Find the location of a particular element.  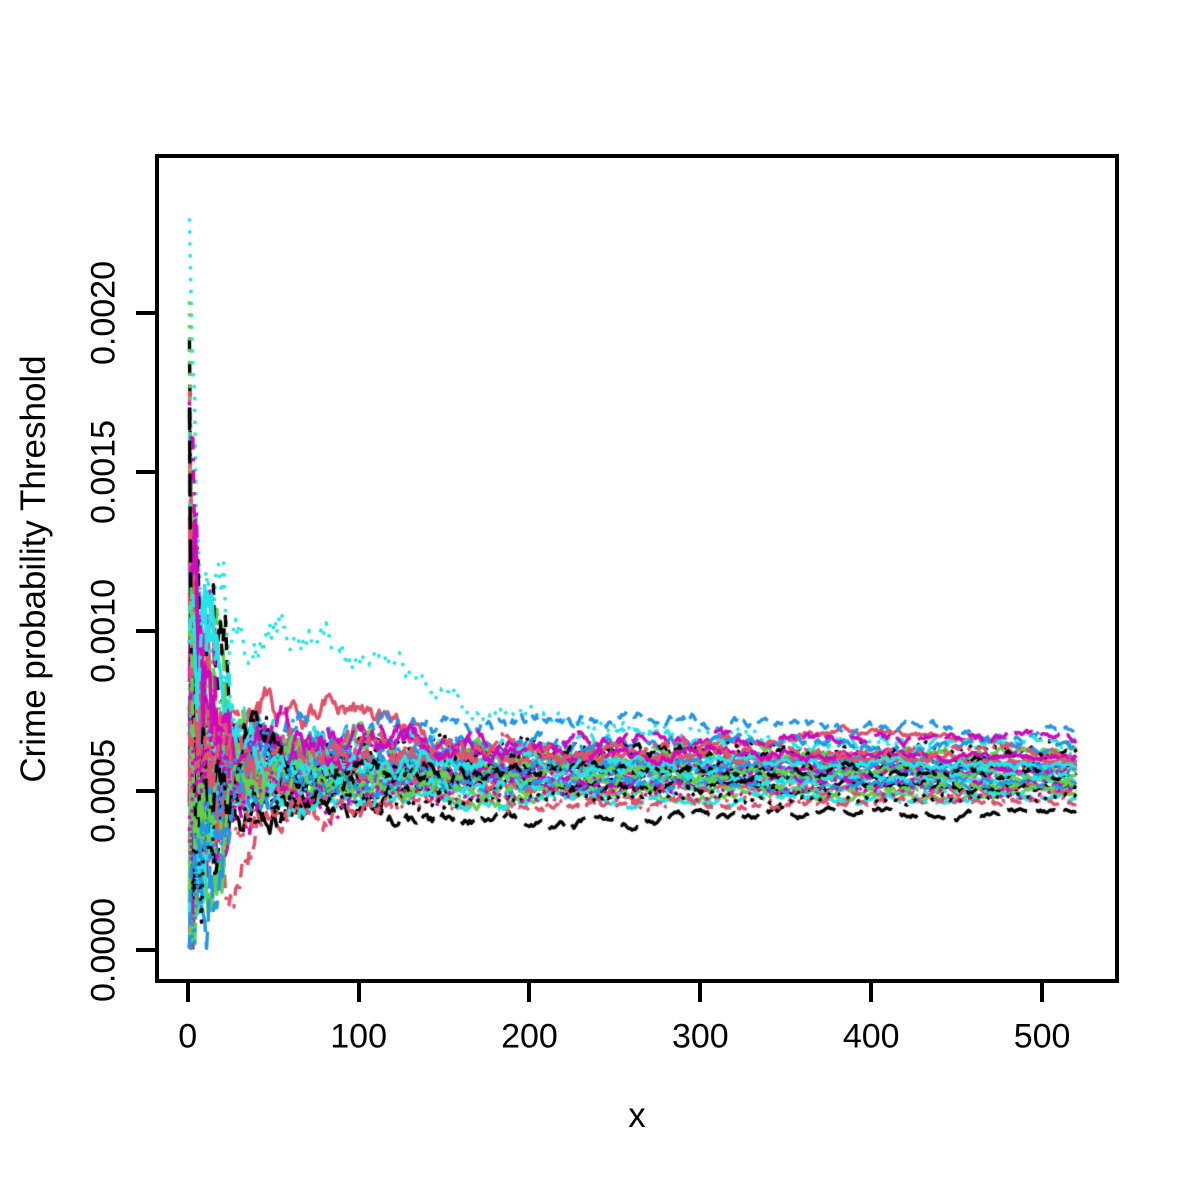

x-tick-label: 200 is located at coordinates (529, 1036).